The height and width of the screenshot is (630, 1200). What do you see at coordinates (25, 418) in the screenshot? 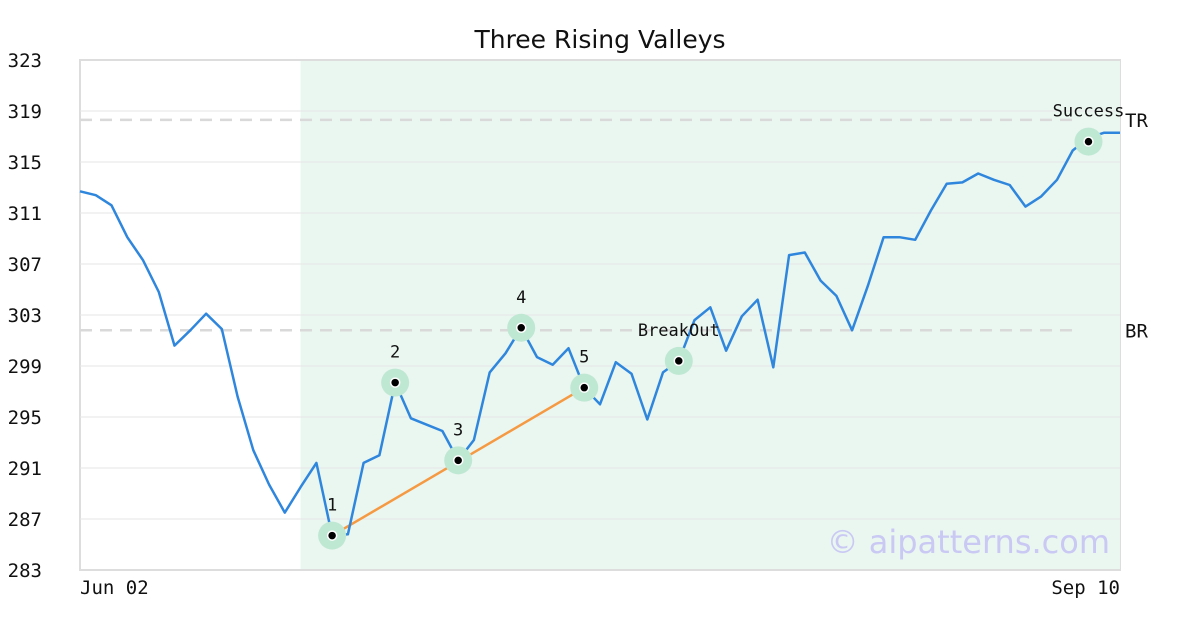
I see `y-tick-label: 295` at bounding box center [25, 418].